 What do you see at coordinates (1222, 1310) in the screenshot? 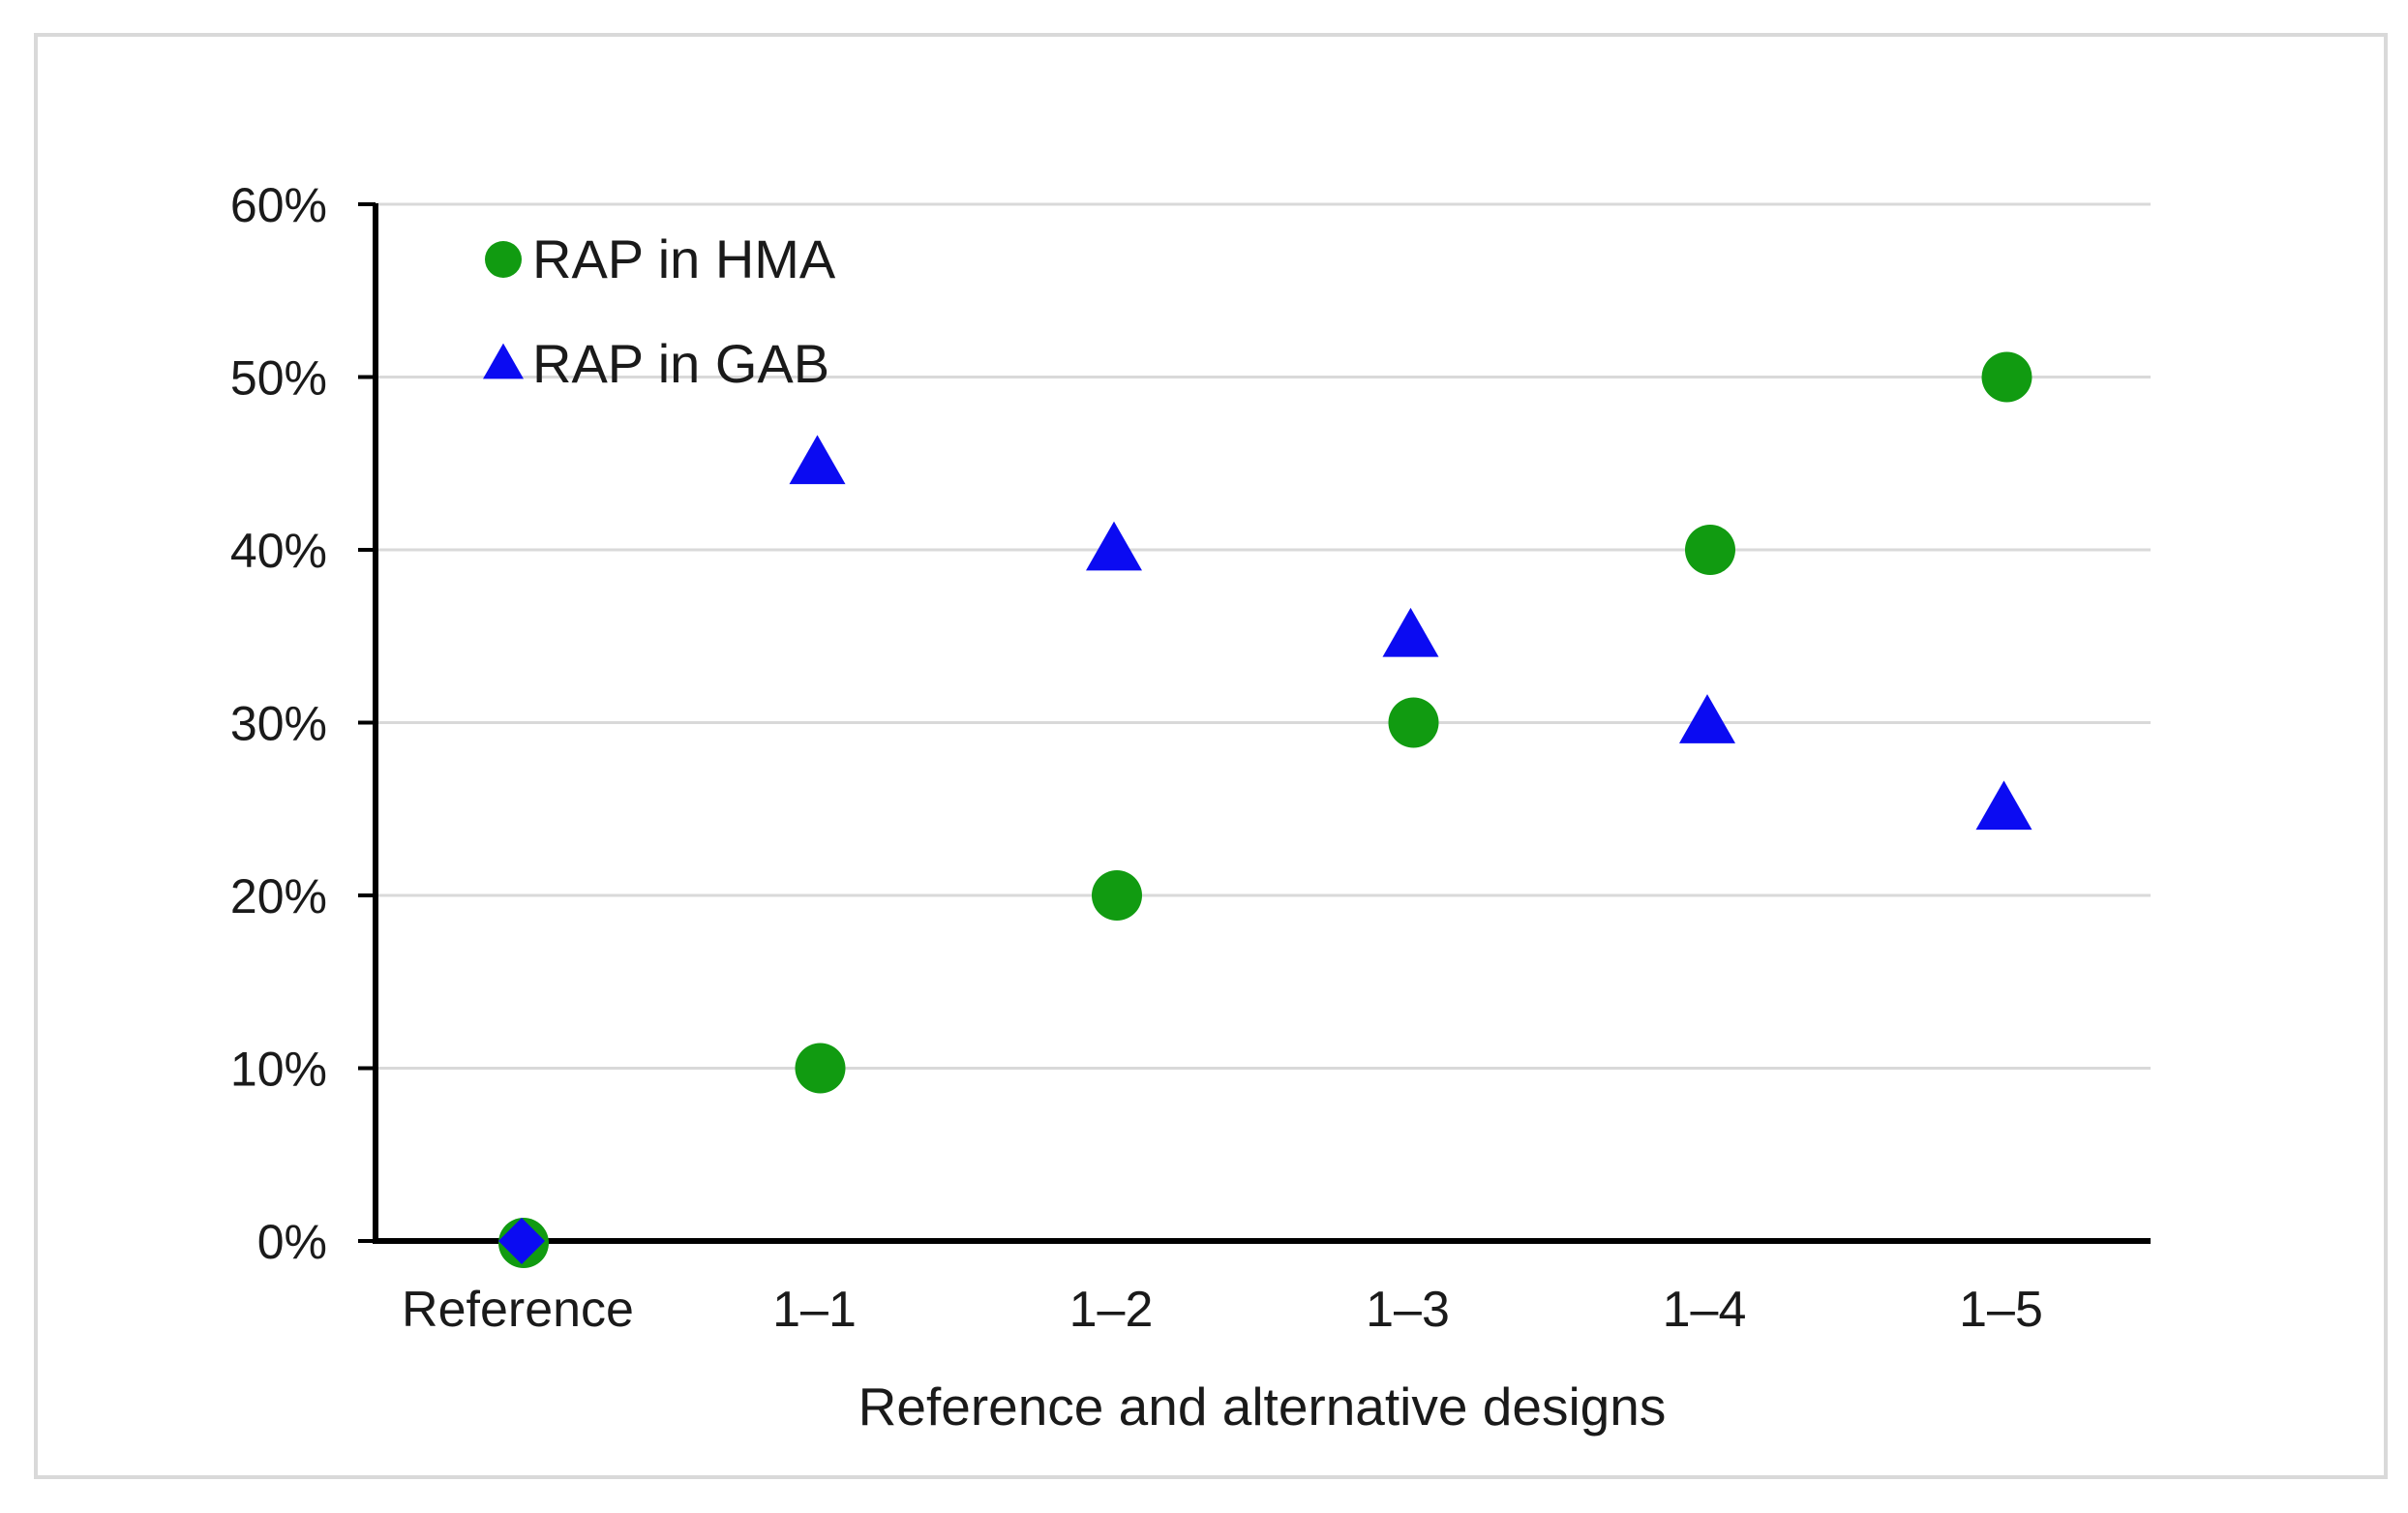
I see `x-axis-ticks: Reference 1–1 1–2 1–3 1–4 1–5` at bounding box center [1222, 1310].